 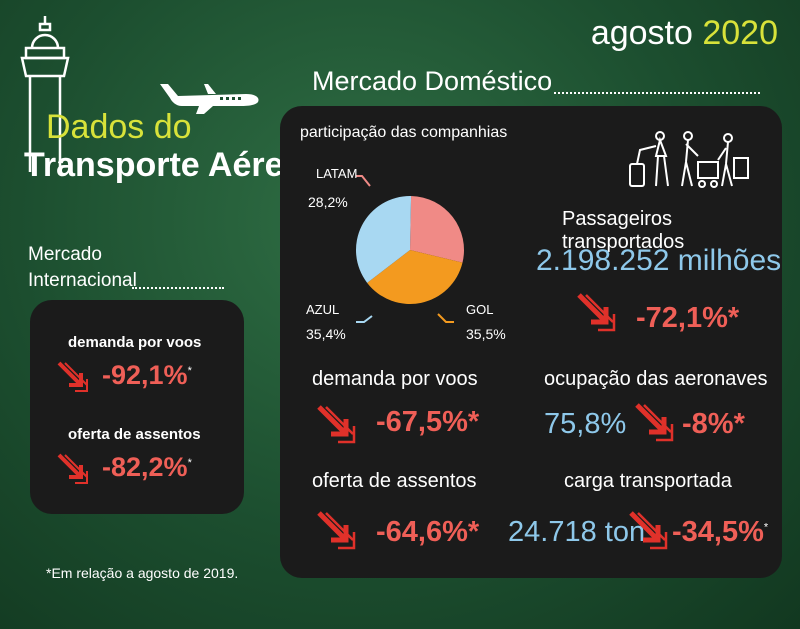 What do you see at coordinates (641, 33) in the screenshot?
I see `report-month: agosto` at bounding box center [641, 33].